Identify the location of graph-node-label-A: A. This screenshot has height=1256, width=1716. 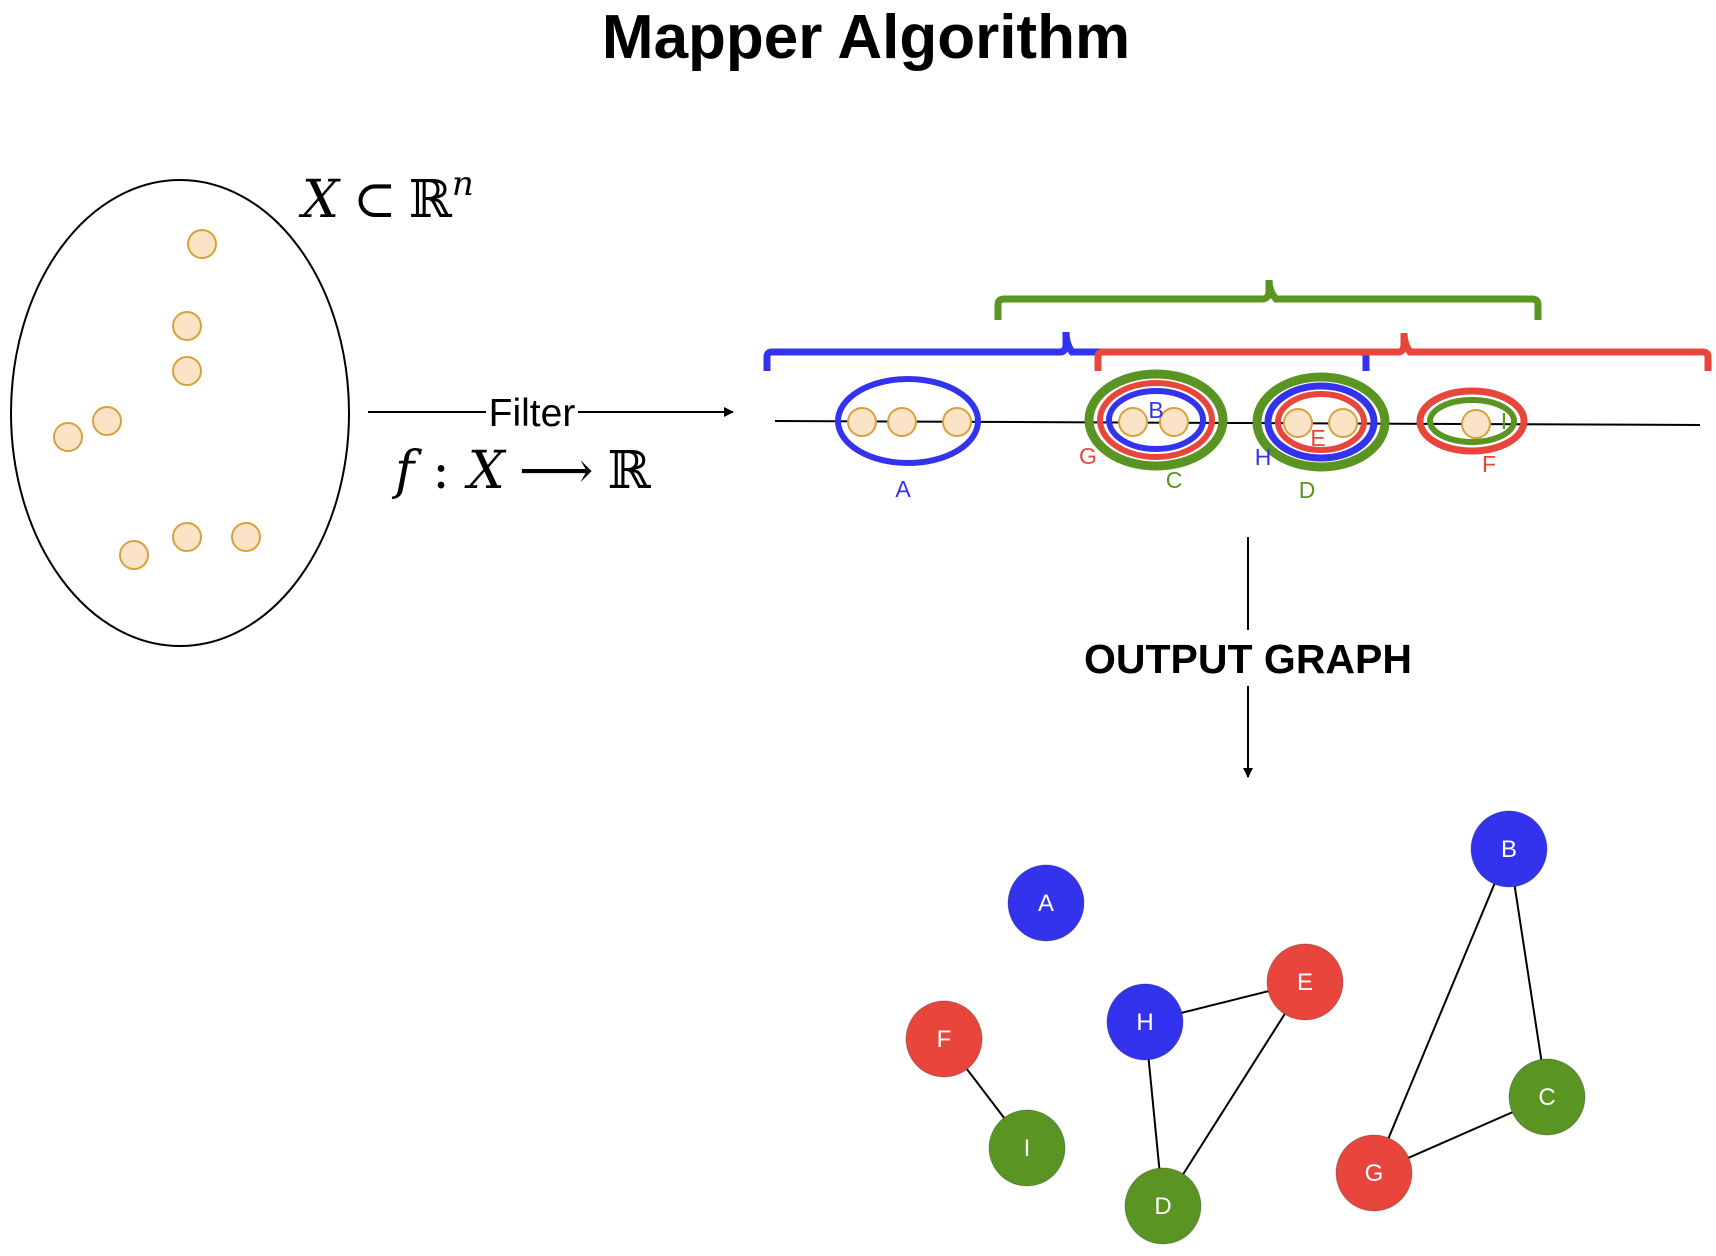
(1046, 903).